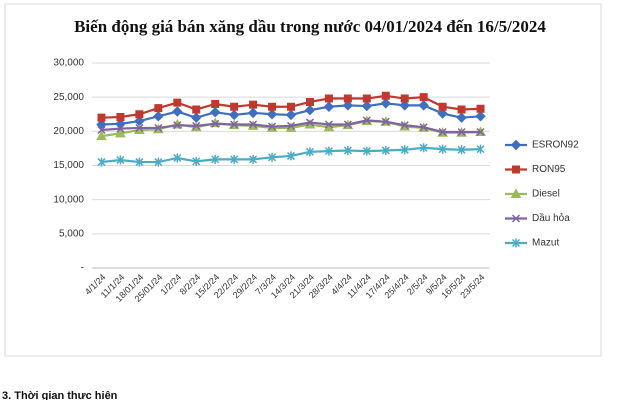  I want to click on y-tick-label: 25,000, so click(68, 97).